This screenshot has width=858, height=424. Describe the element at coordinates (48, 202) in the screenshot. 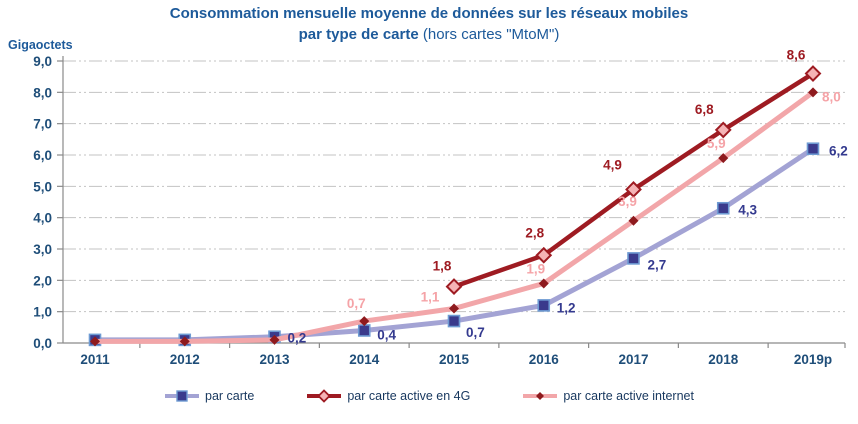

I see `y-axis-ticks: 0,0 1,0 2,0 3,0 4,0 5,0 6,0 7,0 8,0 9,0` at that location.